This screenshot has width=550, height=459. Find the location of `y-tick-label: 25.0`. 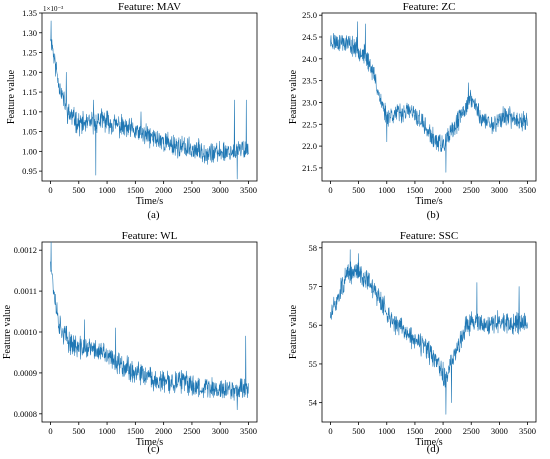

y-tick-label: 25.0 is located at coordinates (309, 15).